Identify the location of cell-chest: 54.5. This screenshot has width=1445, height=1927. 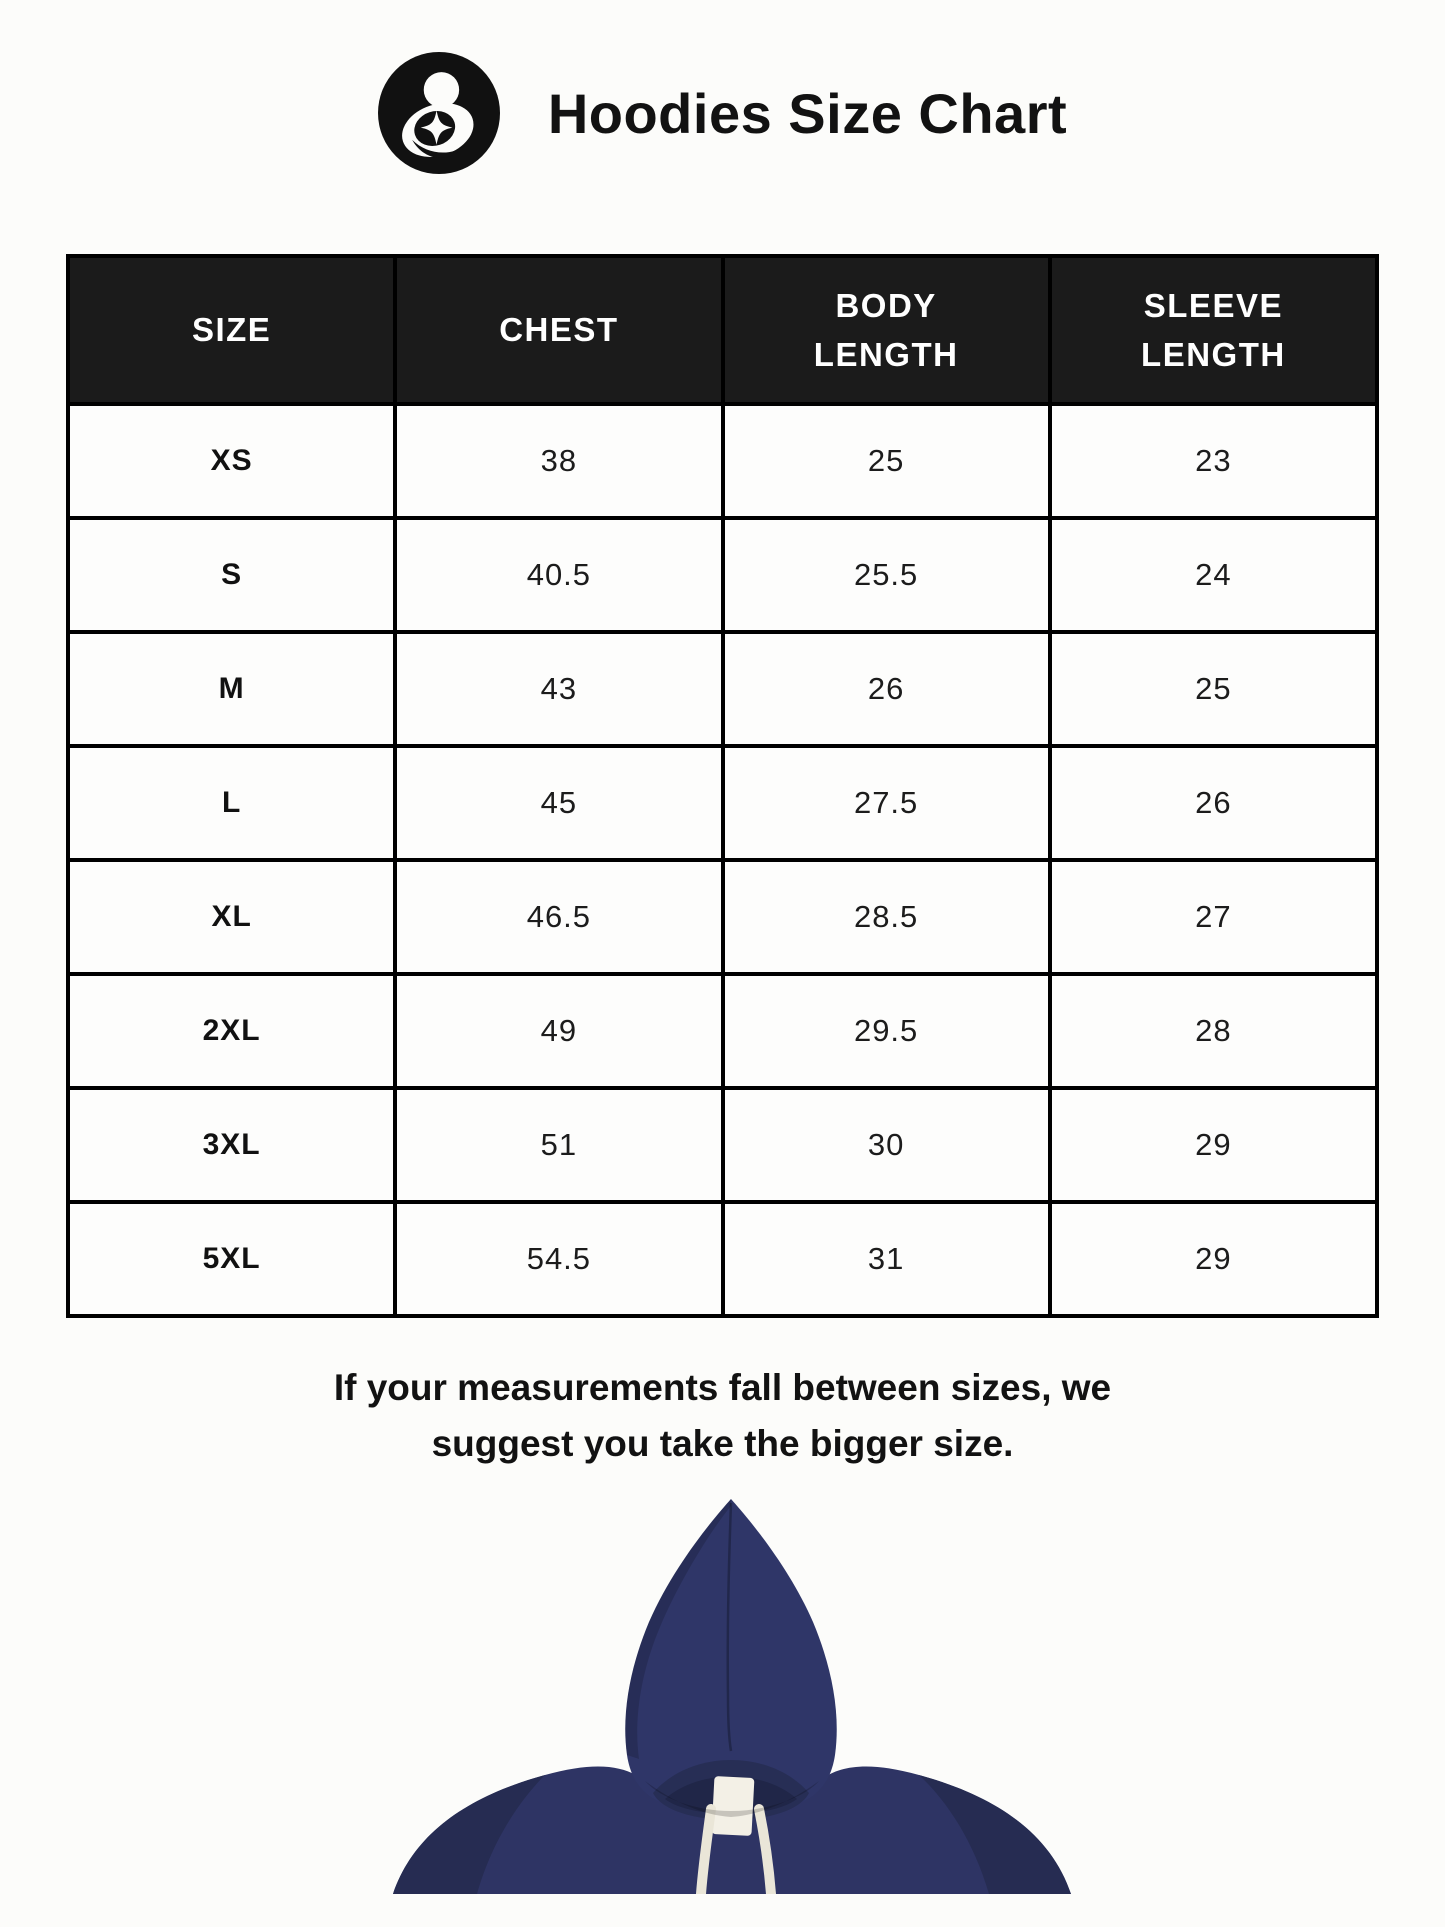
(559, 1259).